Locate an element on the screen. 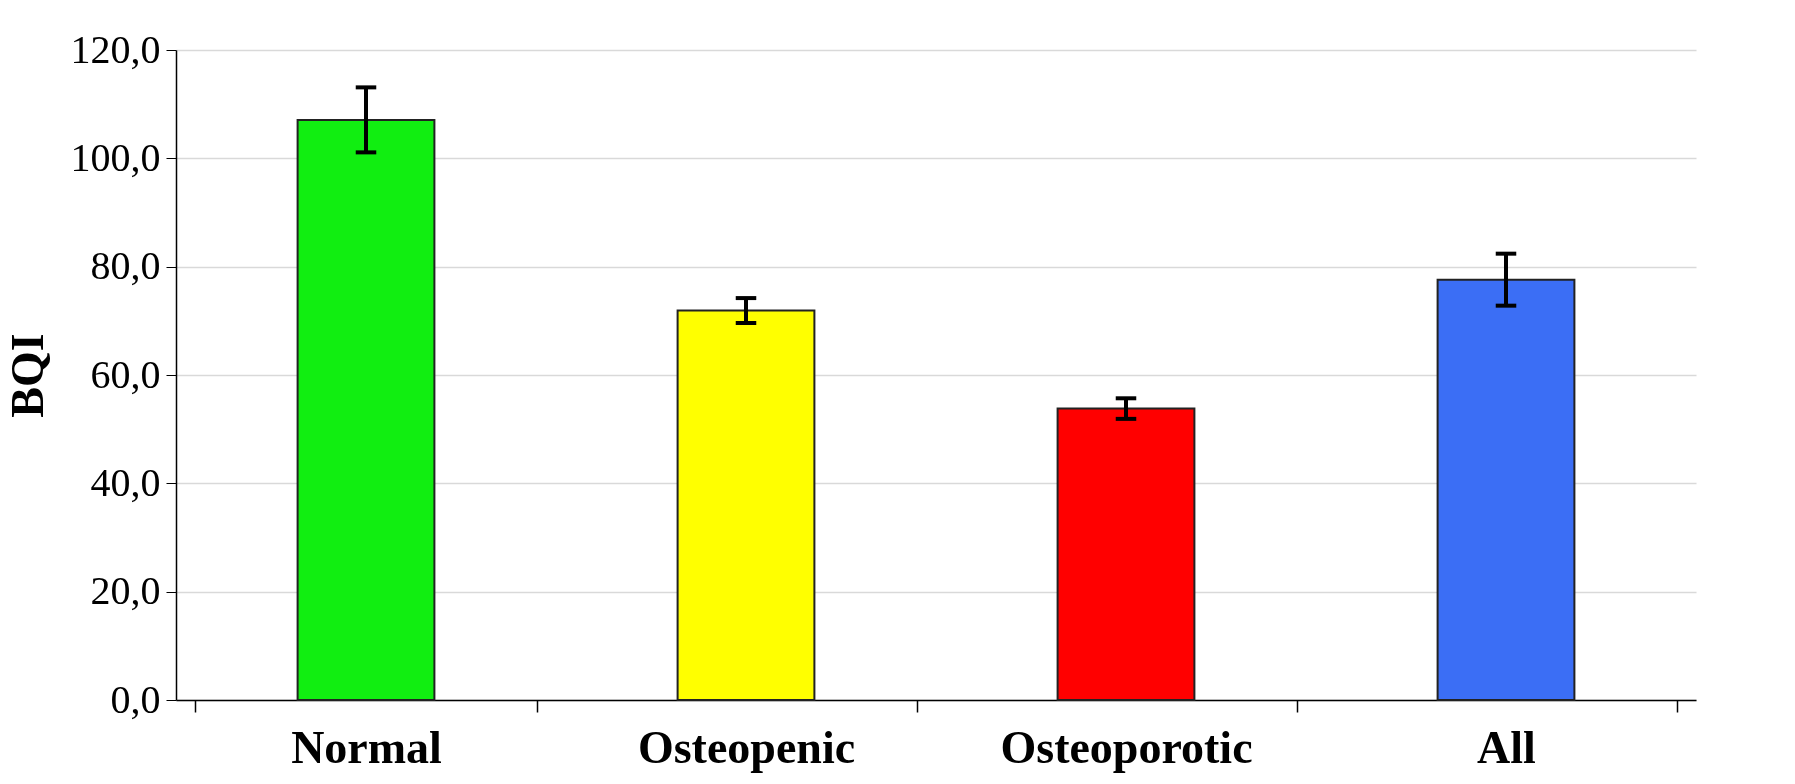  y-axis-title: BQI is located at coordinates (27, 375).